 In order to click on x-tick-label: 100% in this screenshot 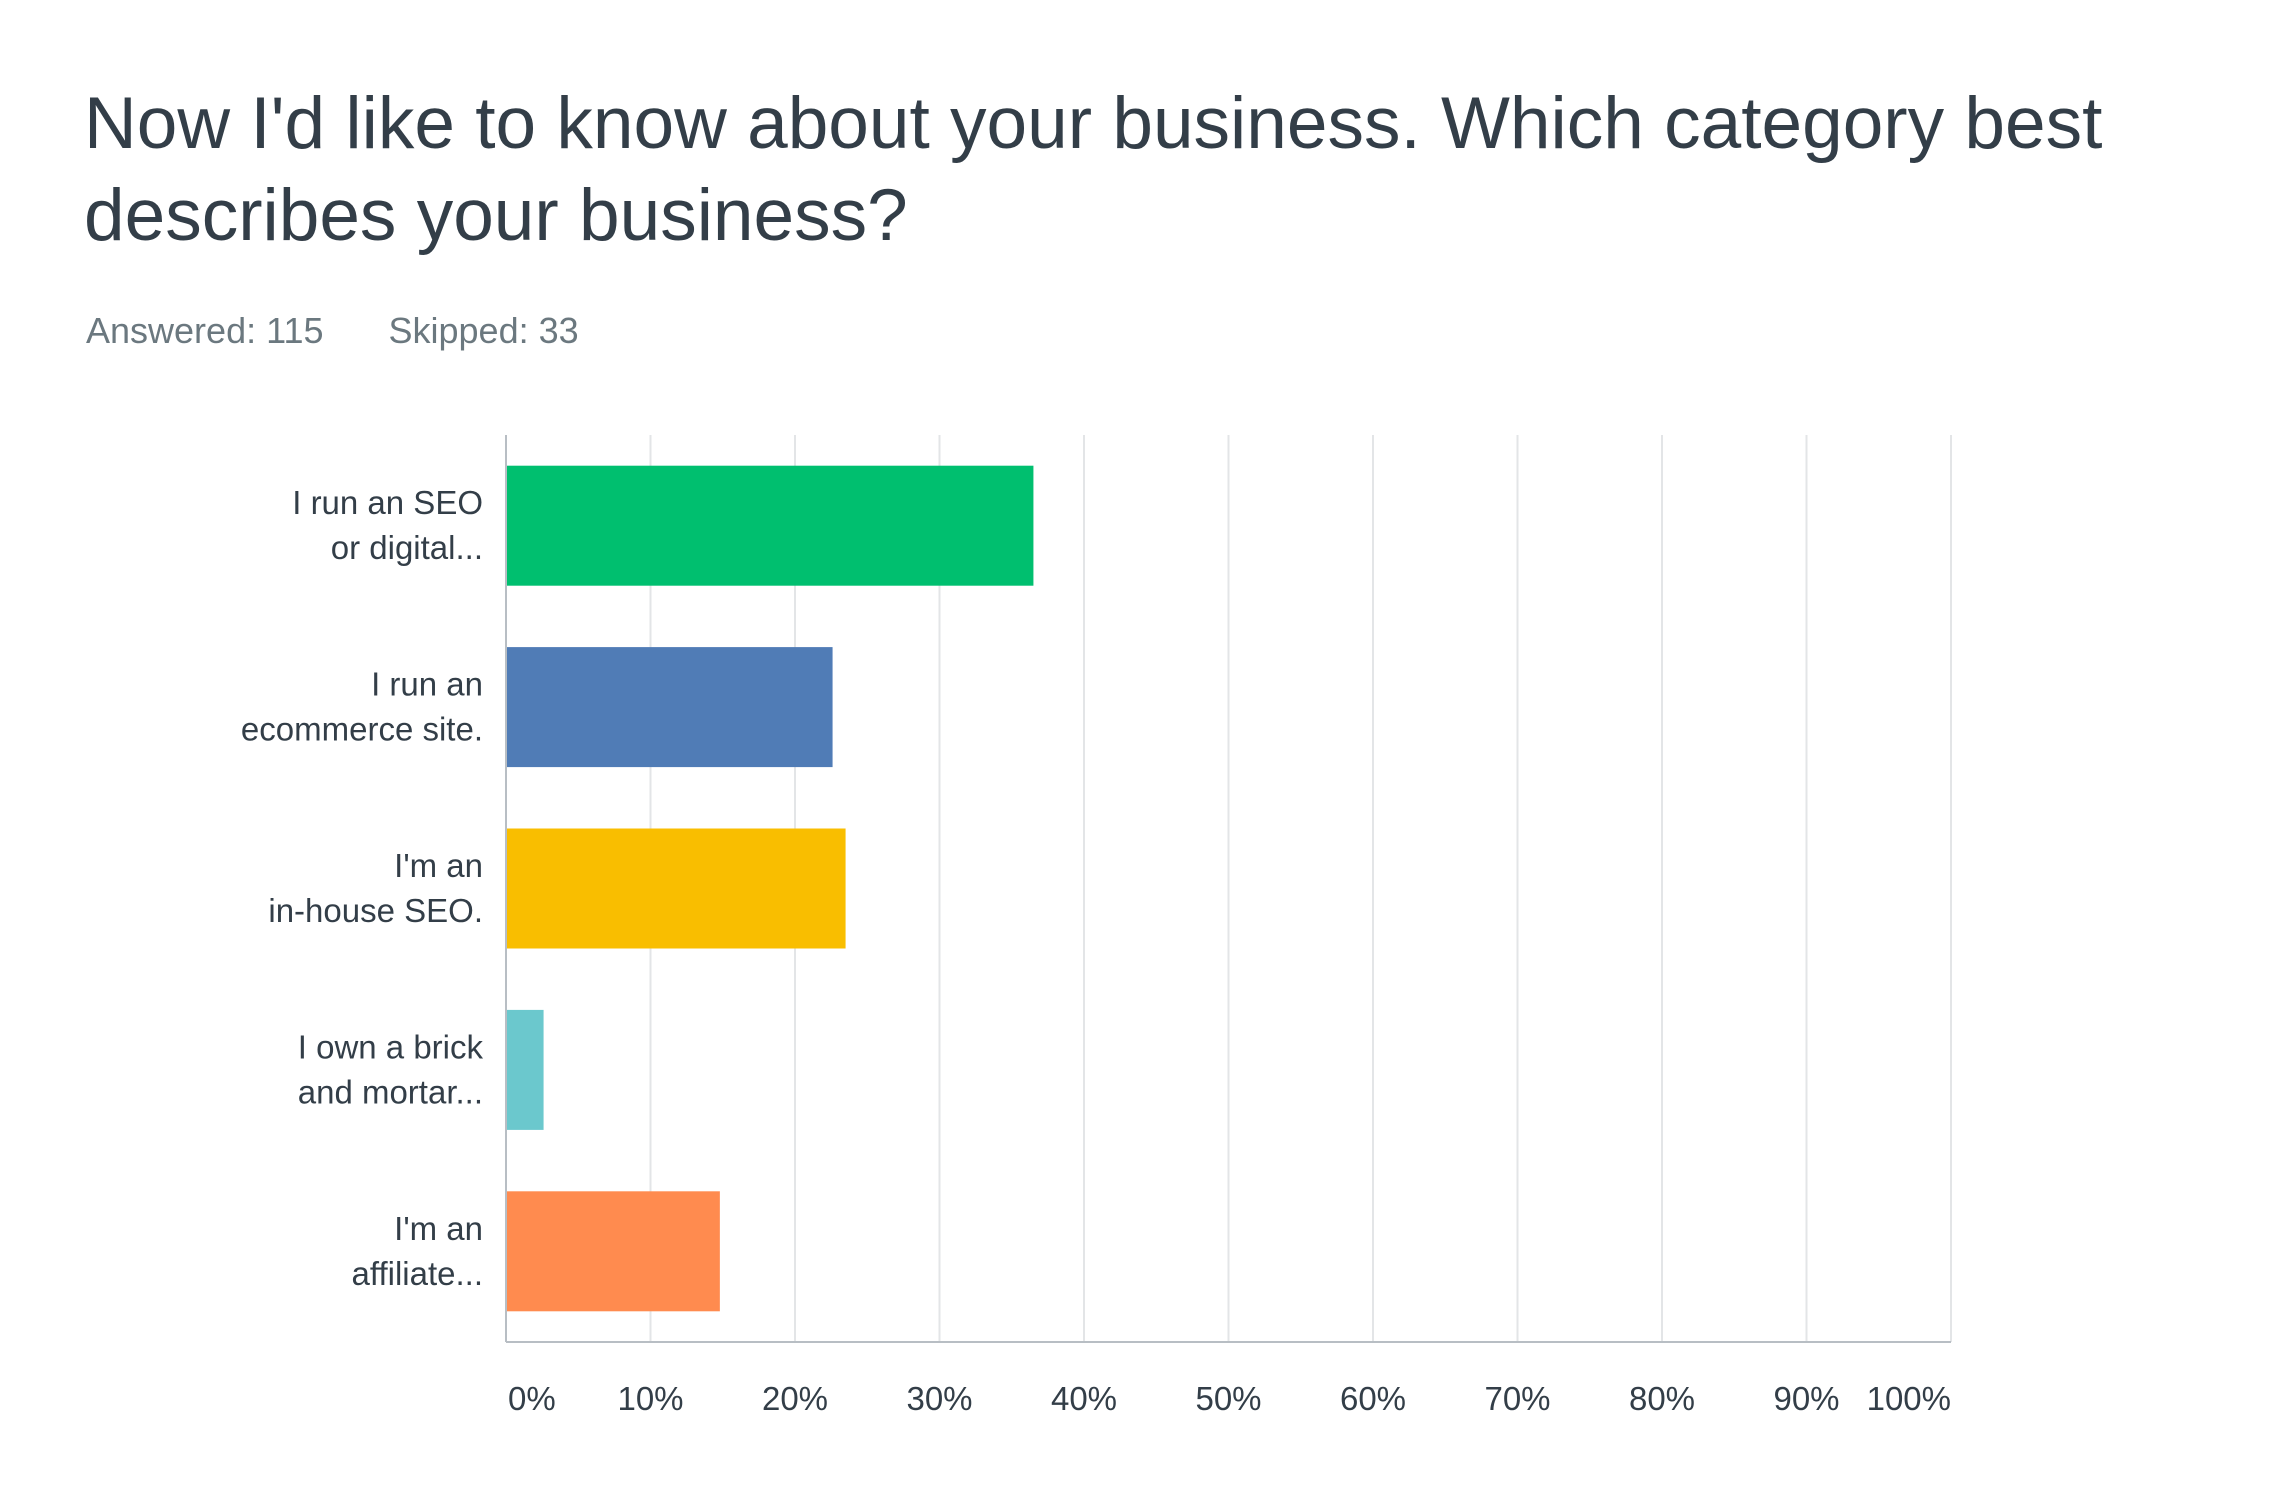, I will do `click(1909, 1398)`.